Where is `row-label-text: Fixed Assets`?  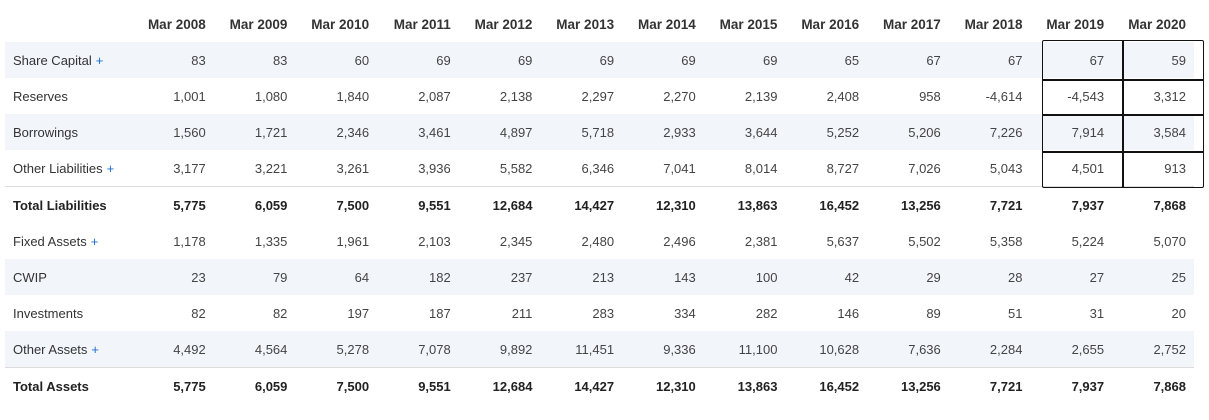 row-label-text: Fixed Assets is located at coordinates (50, 241).